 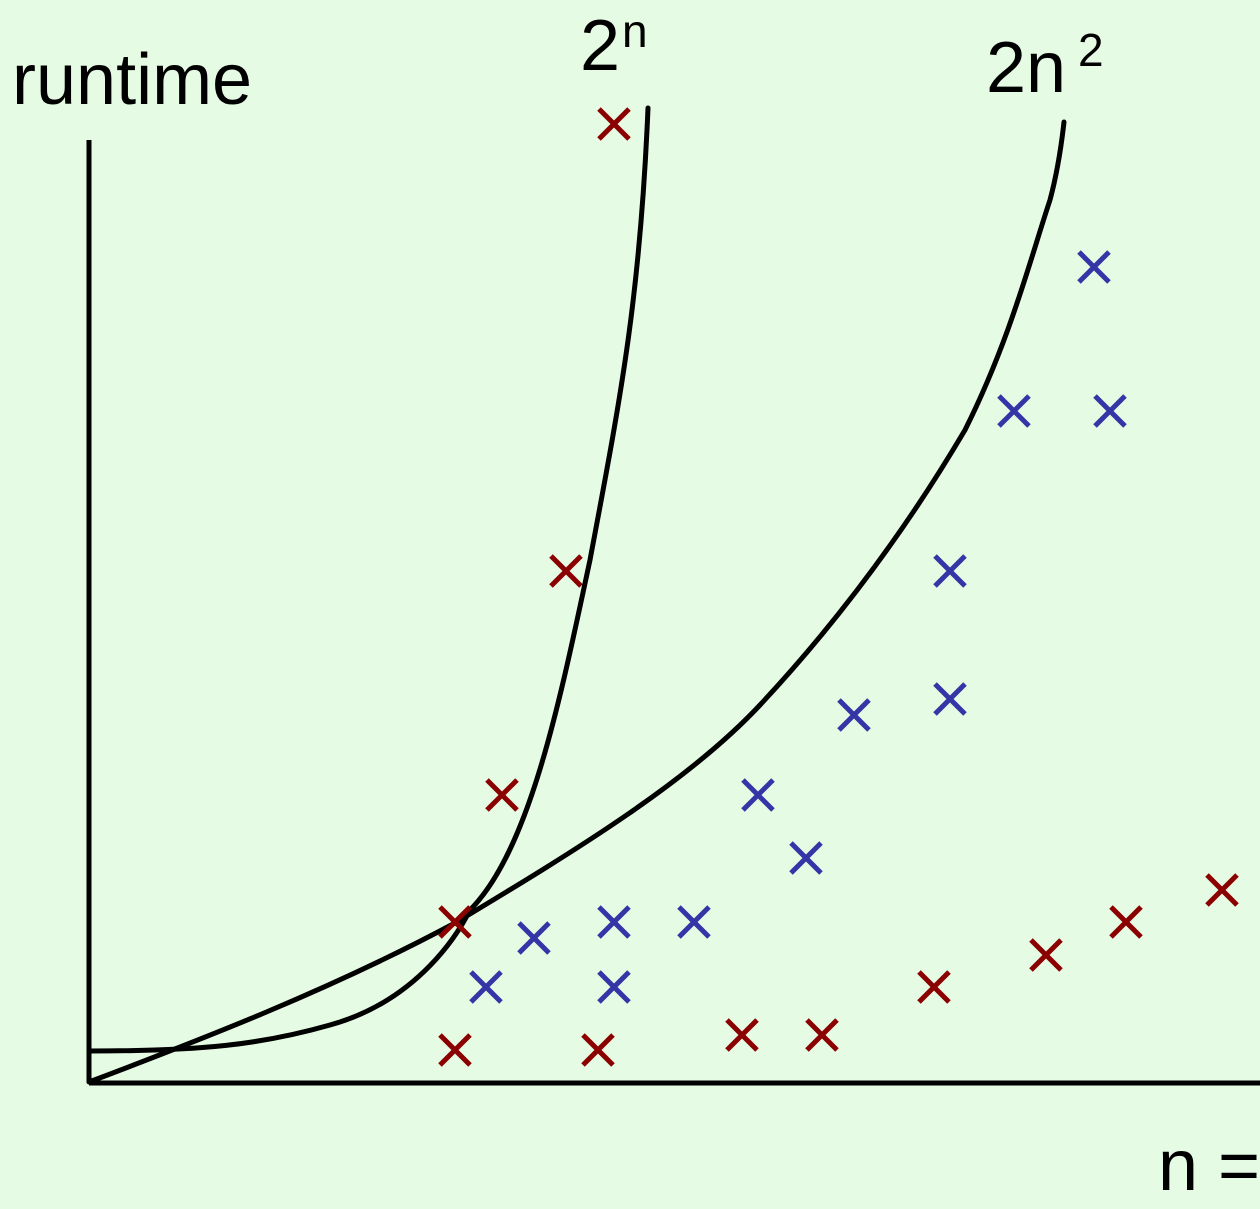 I want to click on curve-2n2-label-base: 2n, so click(x=1026, y=68).